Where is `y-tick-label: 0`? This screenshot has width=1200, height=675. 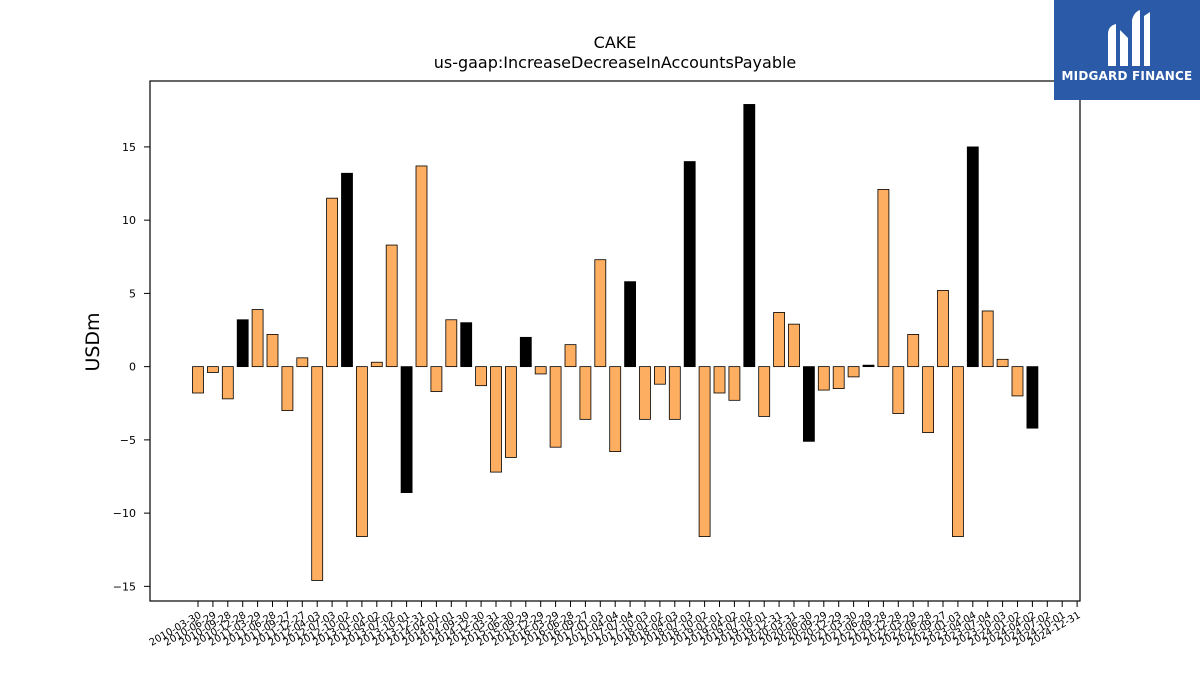 y-tick-label: 0 is located at coordinates (132, 367).